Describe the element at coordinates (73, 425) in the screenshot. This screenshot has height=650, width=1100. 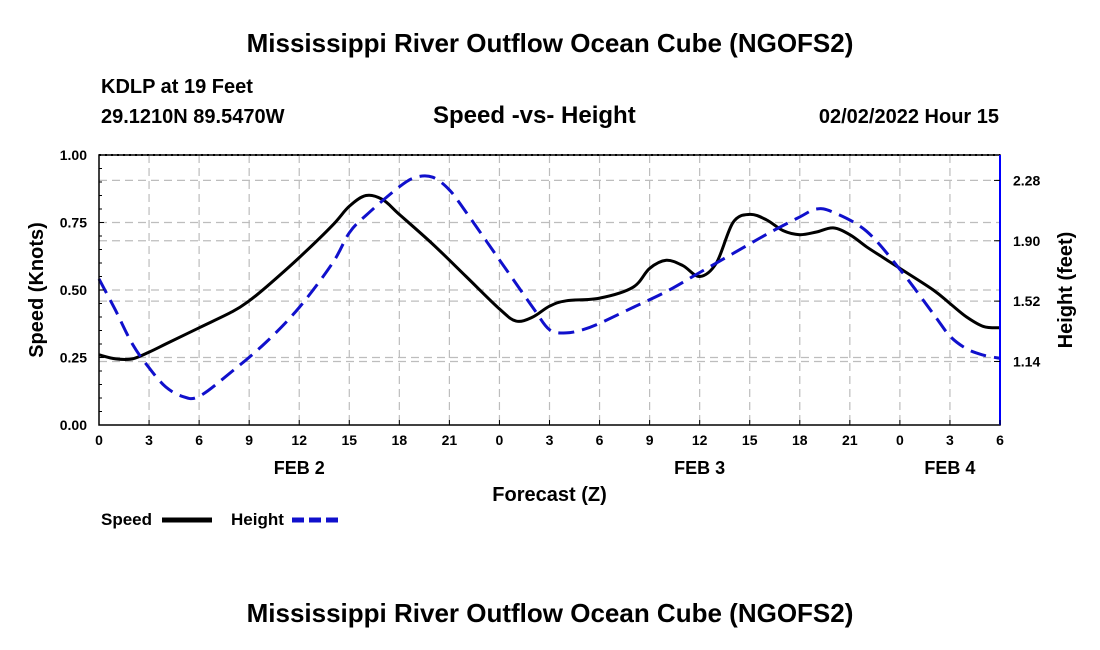
I see `y-left-tick-label: 0.00` at that location.